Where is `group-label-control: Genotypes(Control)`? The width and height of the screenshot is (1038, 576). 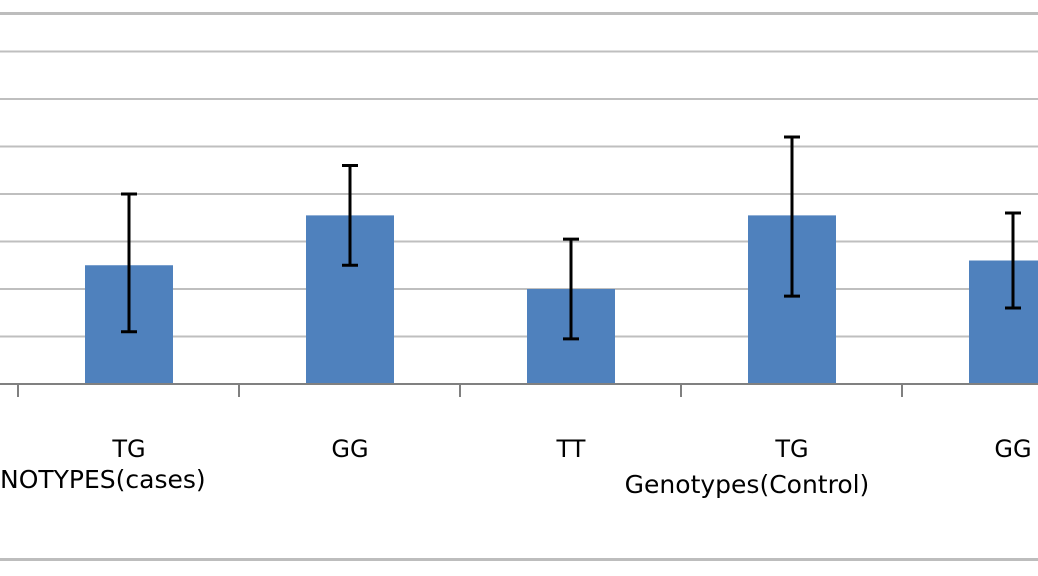 group-label-control: Genotypes(Control) is located at coordinates (747, 484).